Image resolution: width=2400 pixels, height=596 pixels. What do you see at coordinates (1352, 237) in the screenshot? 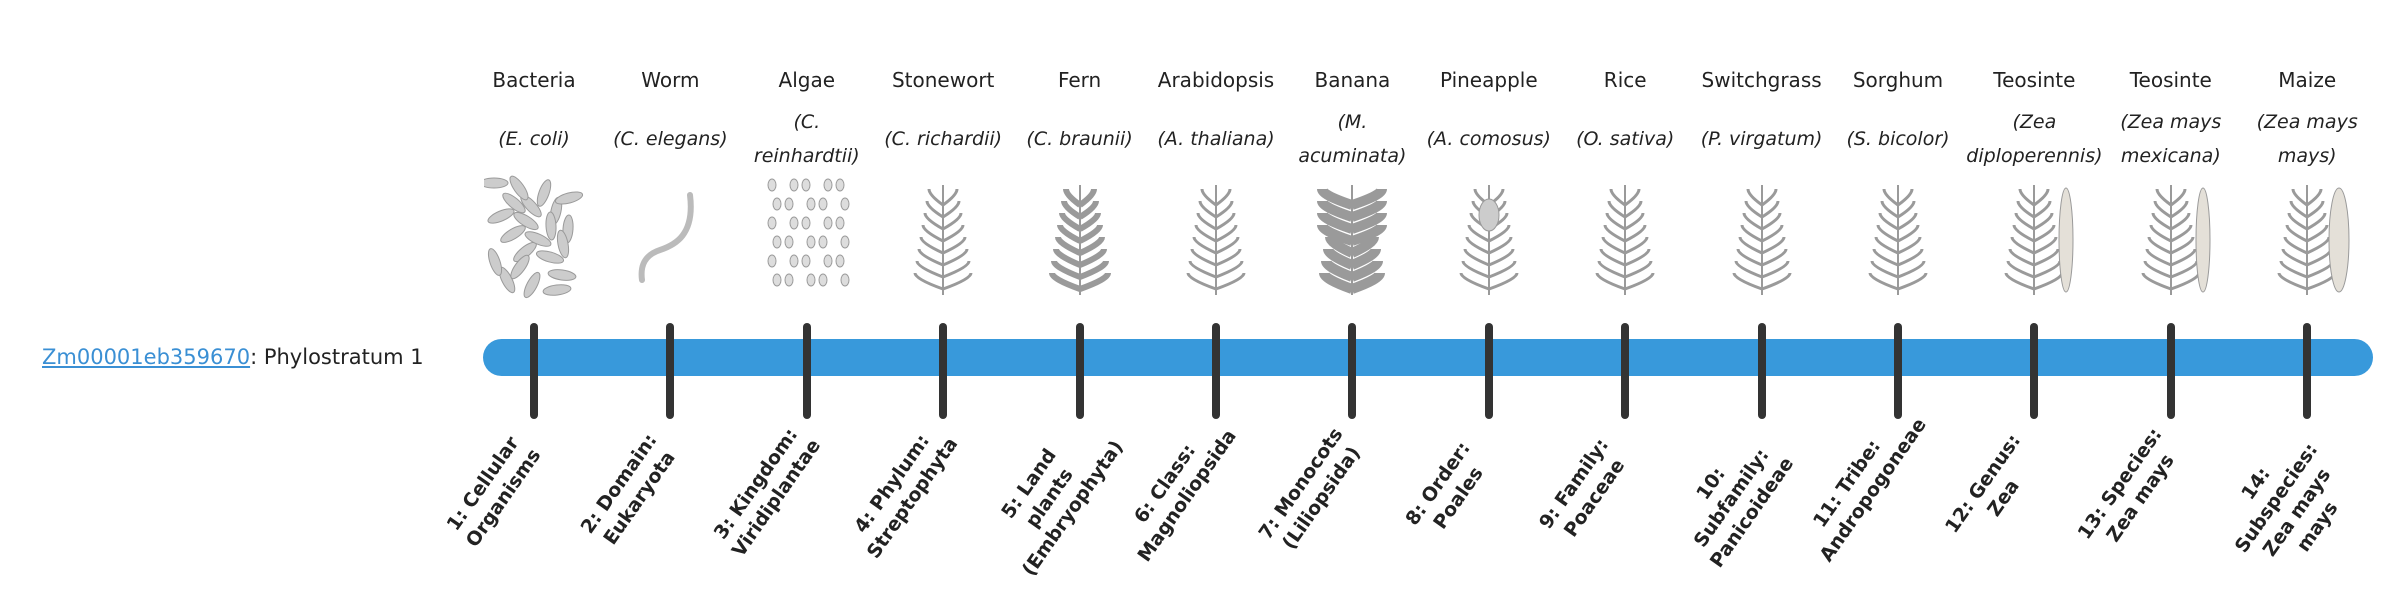
I see `banana-icon` at bounding box center [1352, 237].